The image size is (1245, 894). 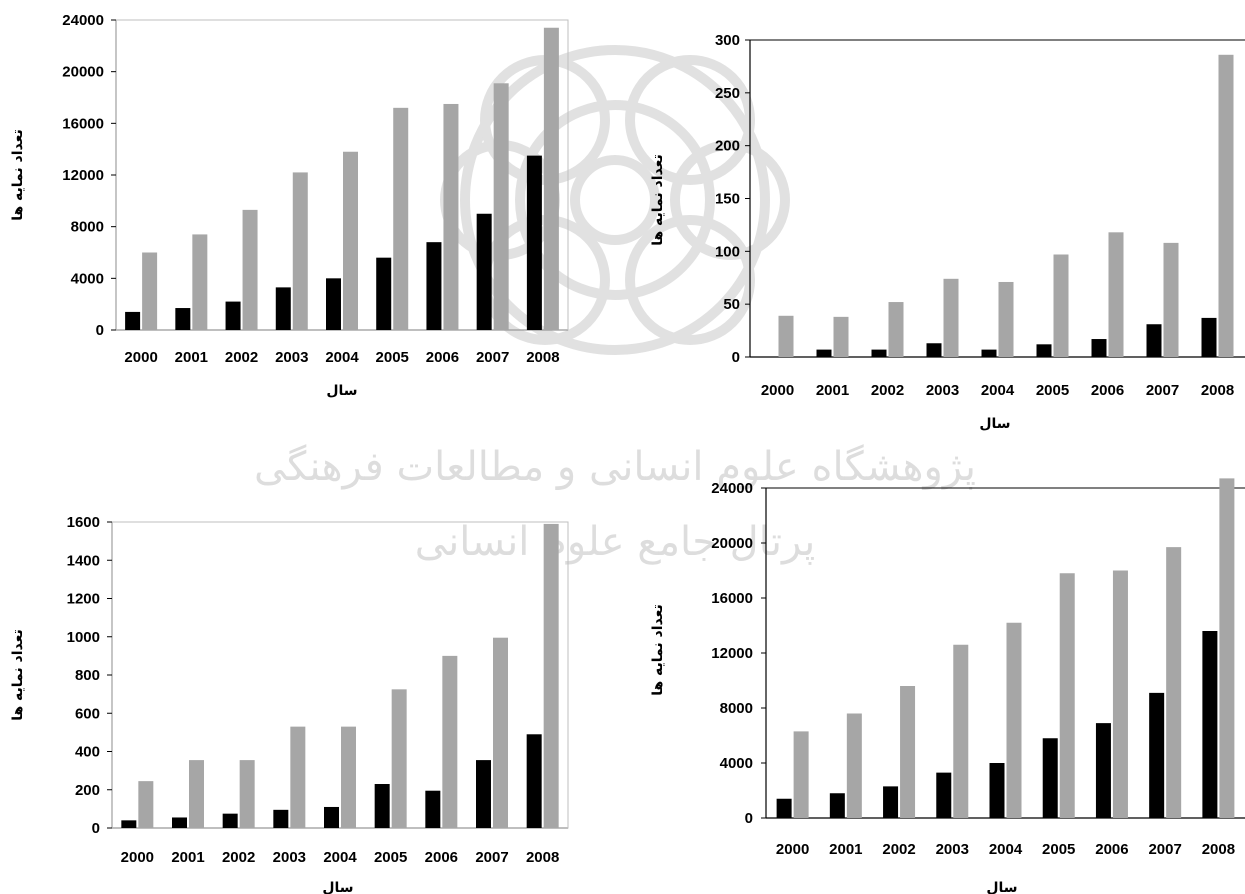 What do you see at coordinates (87, 713) in the screenshot?
I see `y-tick-label: 600` at bounding box center [87, 713].